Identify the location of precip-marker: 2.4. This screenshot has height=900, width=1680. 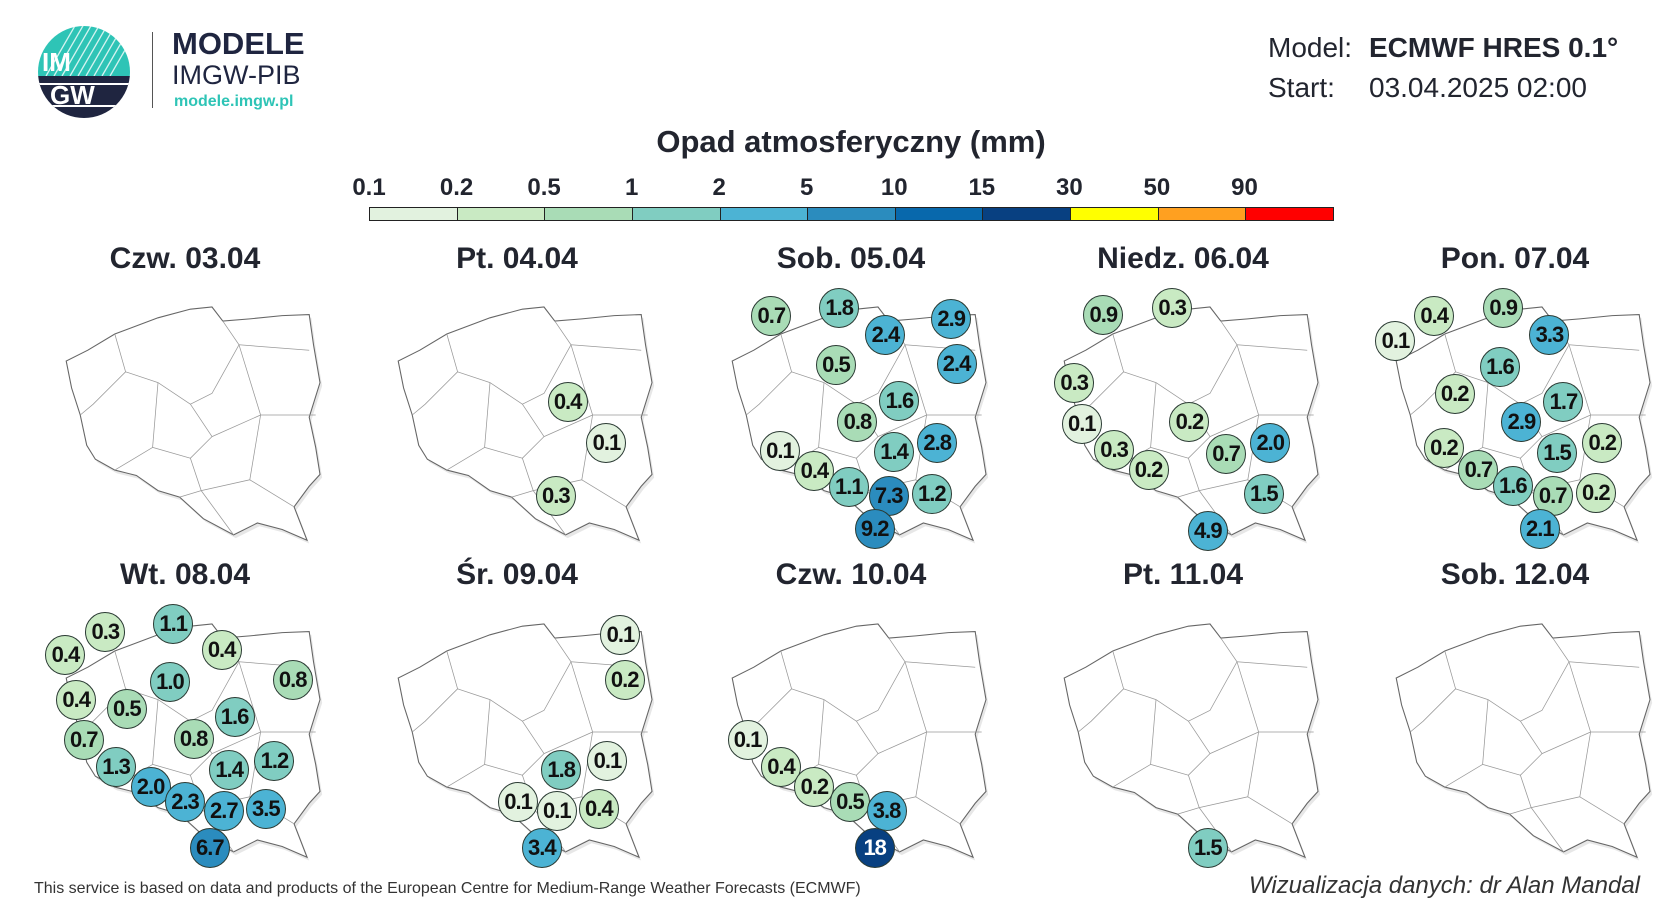
(956, 363).